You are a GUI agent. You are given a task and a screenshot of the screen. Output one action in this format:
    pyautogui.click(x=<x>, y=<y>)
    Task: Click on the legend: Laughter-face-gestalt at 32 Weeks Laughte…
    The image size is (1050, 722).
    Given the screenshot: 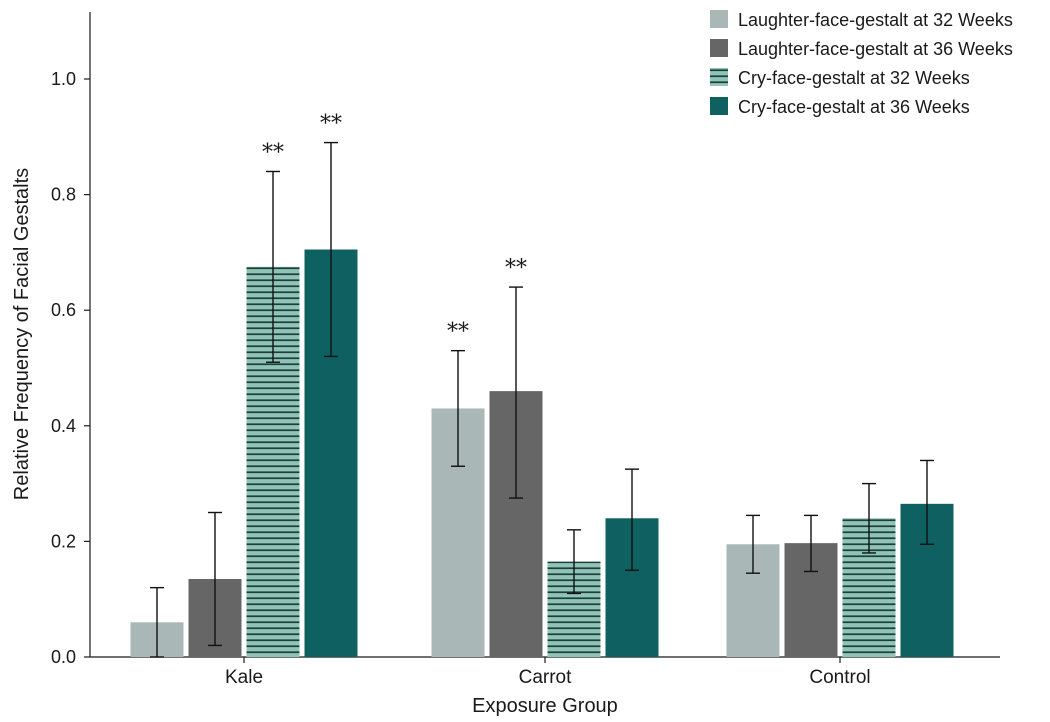 What is the action you would take?
    pyautogui.click(x=861, y=63)
    